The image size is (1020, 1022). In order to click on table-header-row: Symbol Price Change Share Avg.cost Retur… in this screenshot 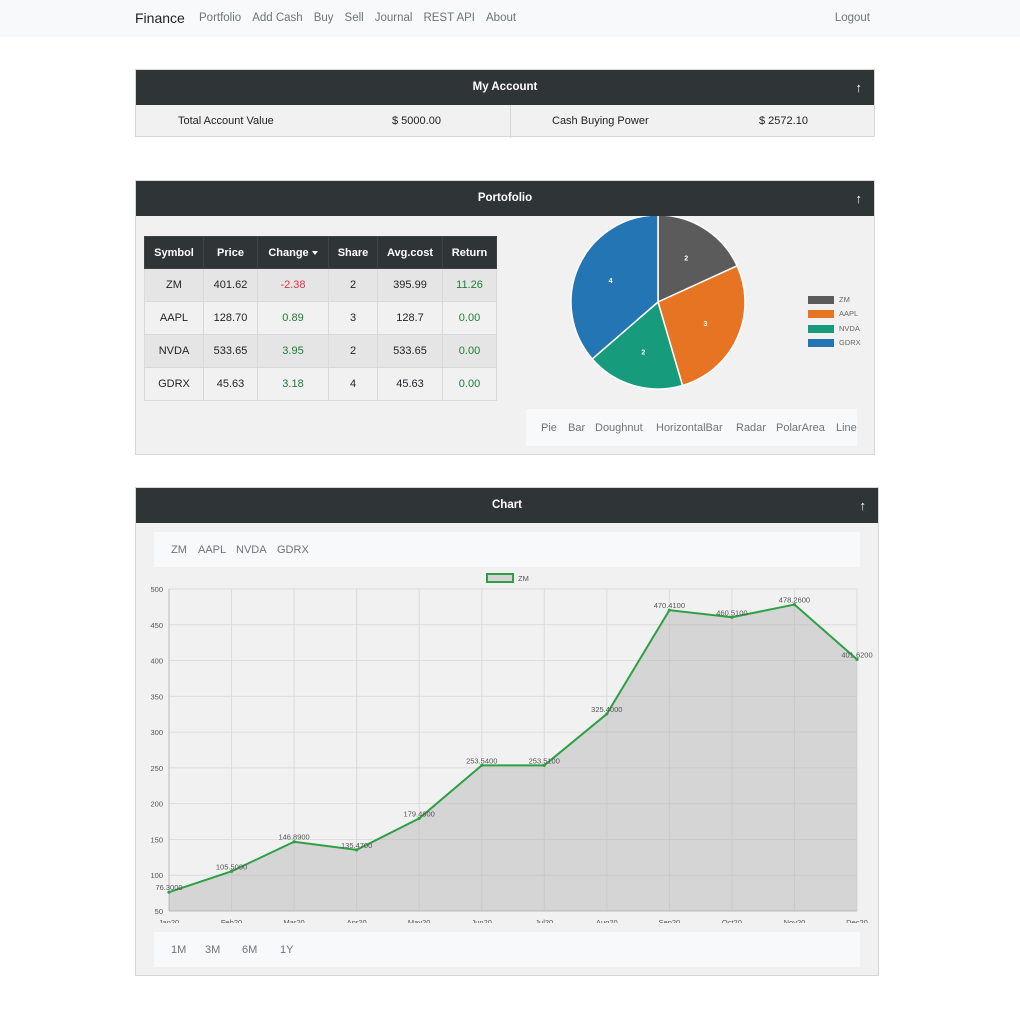, I will do `click(320, 252)`.